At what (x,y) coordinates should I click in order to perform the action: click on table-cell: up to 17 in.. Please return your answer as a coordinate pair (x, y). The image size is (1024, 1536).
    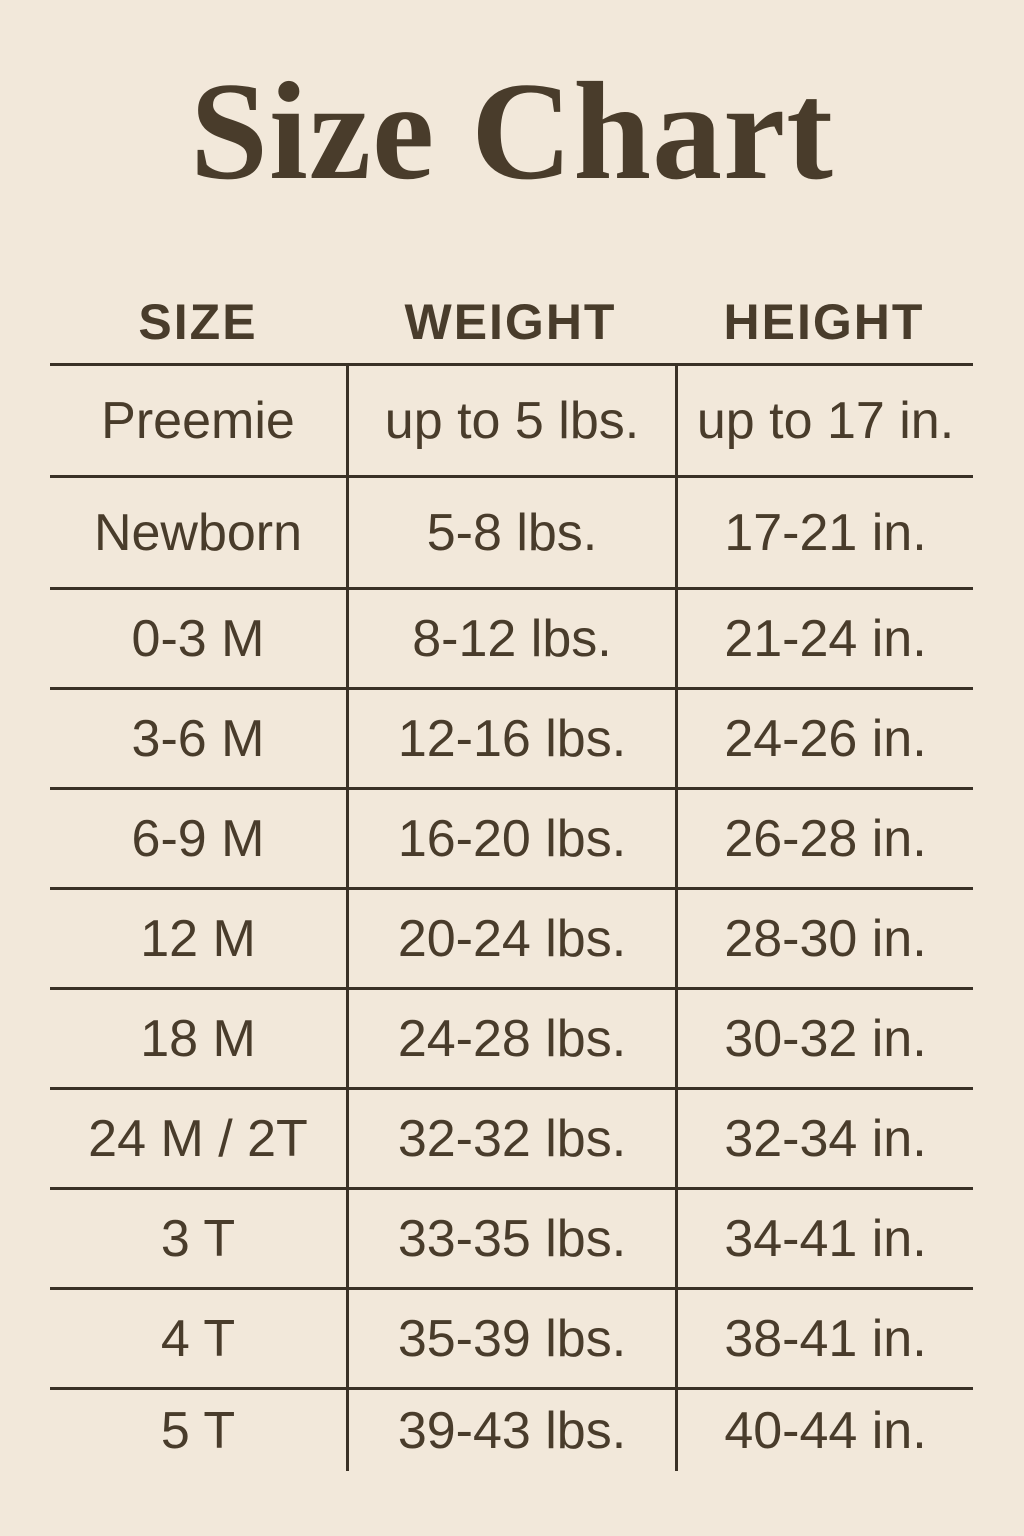
    Looking at the image, I should click on (824, 420).